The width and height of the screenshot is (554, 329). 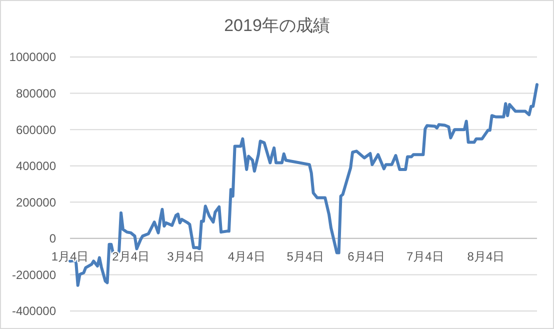 What do you see at coordinates (36, 93) in the screenshot?
I see `y-tick-label: 800000` at bounding box center [36, 93].